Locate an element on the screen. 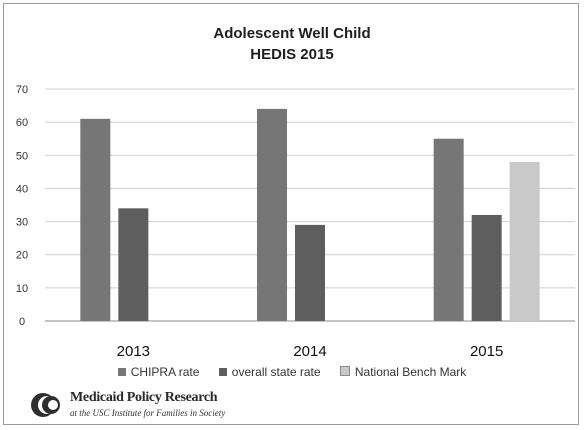 The height and width of the screenshot is (430, 584). bar-overall-2013 is located at coordinates (133, 264).